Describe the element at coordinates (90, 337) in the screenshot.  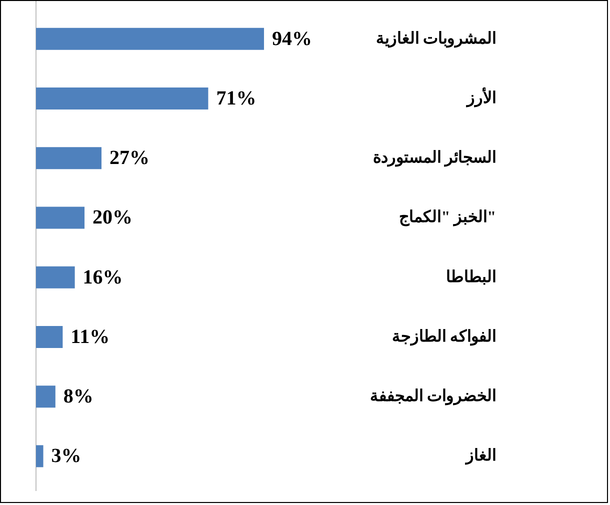
I see `data-label: 11%` at that location.